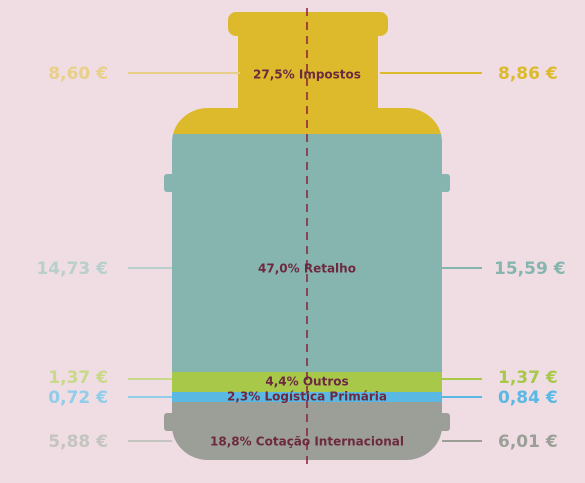 This screenshot has height=483, width=585. Describe the element at coordinates (307, 75) in the screenshot. I see `segment-label: 27,5% Impostos` at that location.